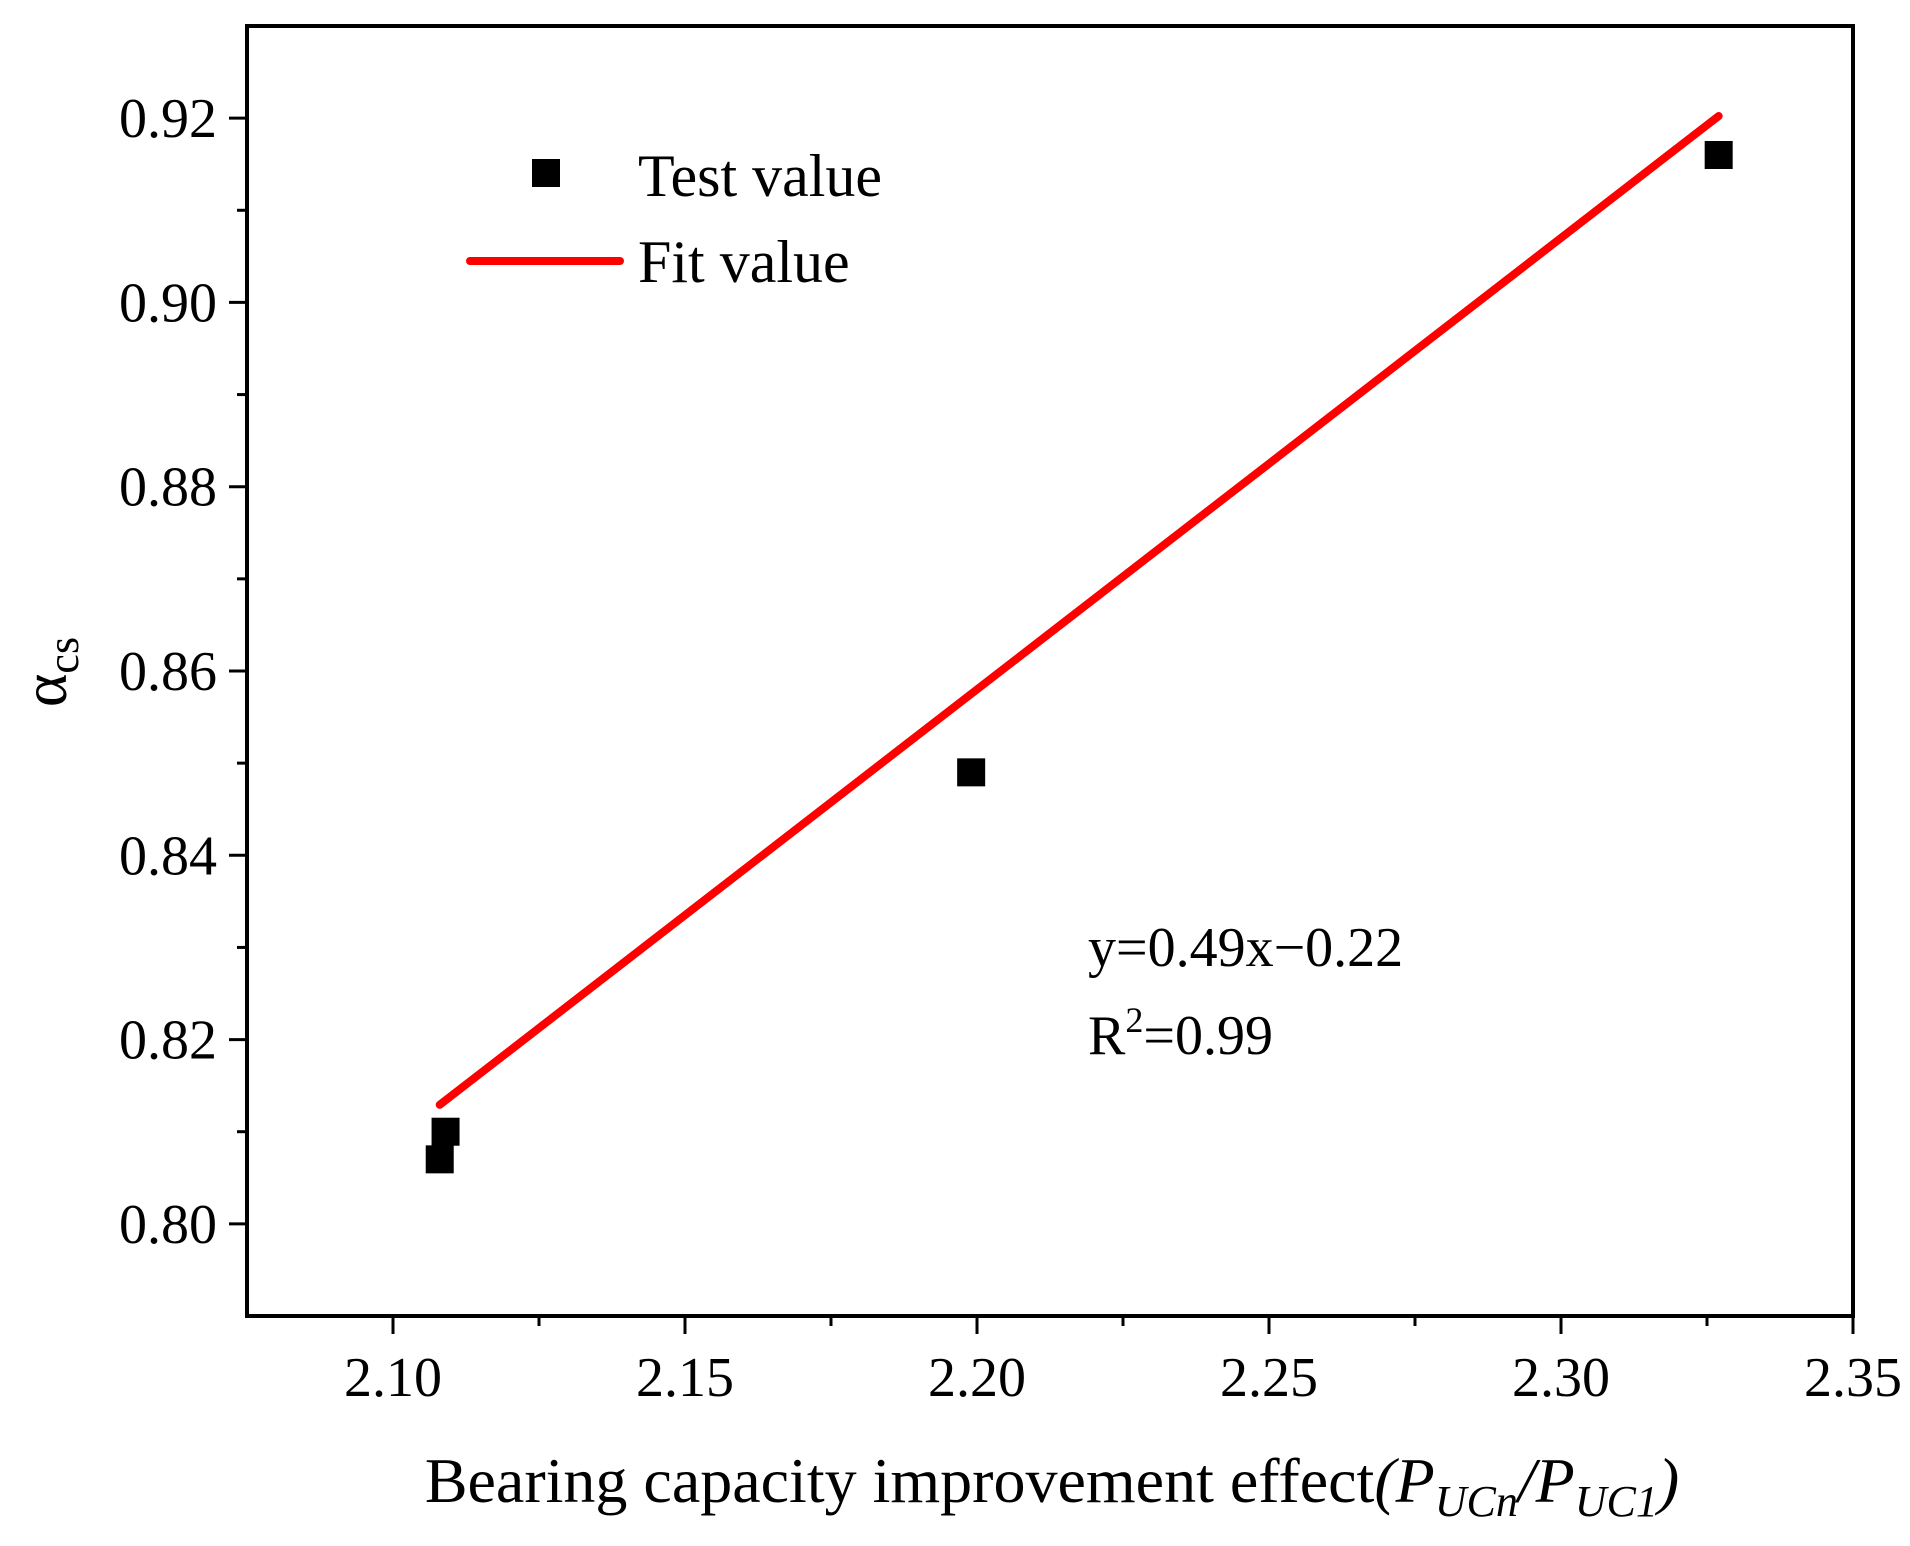 The height and width of the screenshot is (1546, 1910). I want to click on legend-label-test: Test value, so click(760, 176).